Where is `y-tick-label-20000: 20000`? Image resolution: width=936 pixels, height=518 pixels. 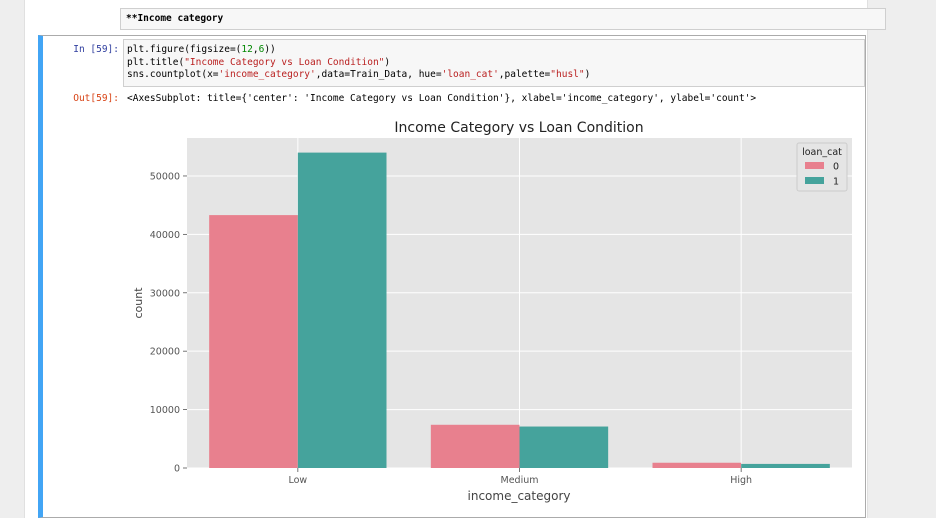 y-tick-label-20000: 20000 is located at coordinates (165, 352).